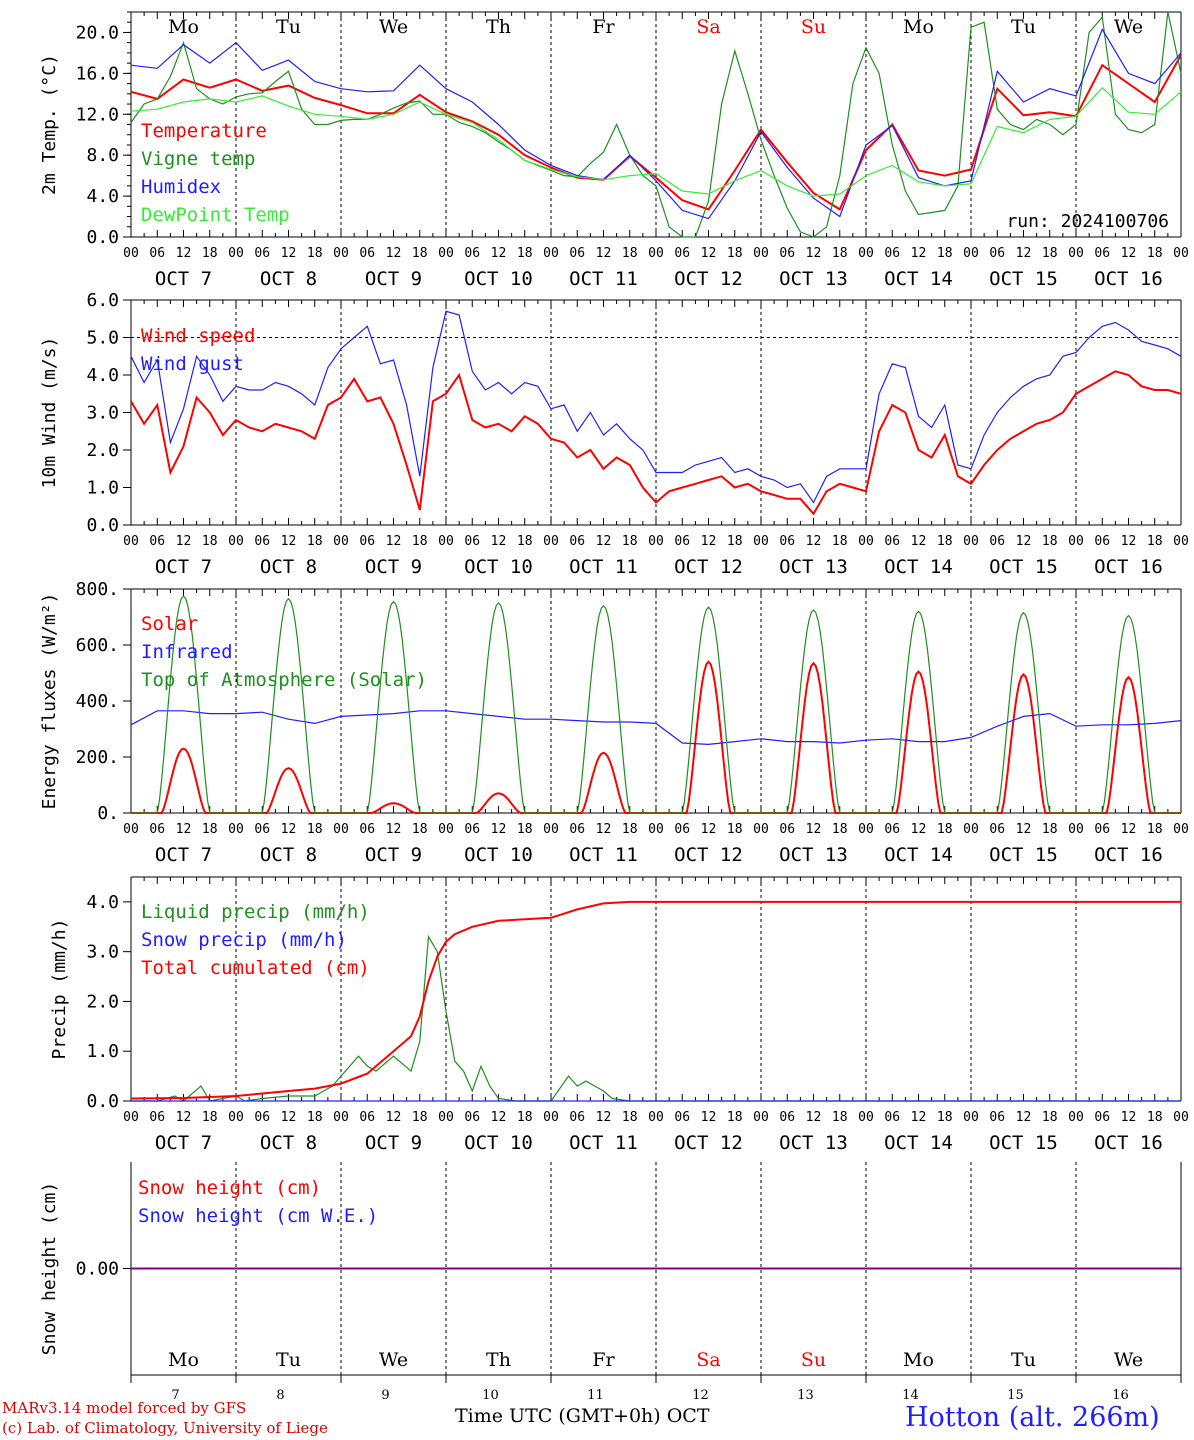  What do you see at coordinates (498, 27) in the screenshot?
I see `weekday-label-top: Th` at bounding box center [498, 27].